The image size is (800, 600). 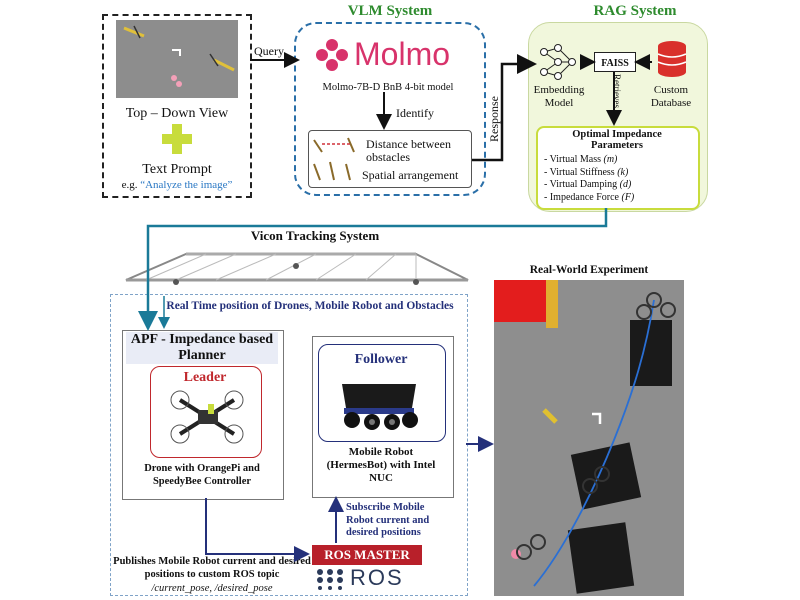 What do you see at coordinates (617, 91) in the screenshot?
I see `retrieves-label: Retrieves` at bounding box center [617, 91].